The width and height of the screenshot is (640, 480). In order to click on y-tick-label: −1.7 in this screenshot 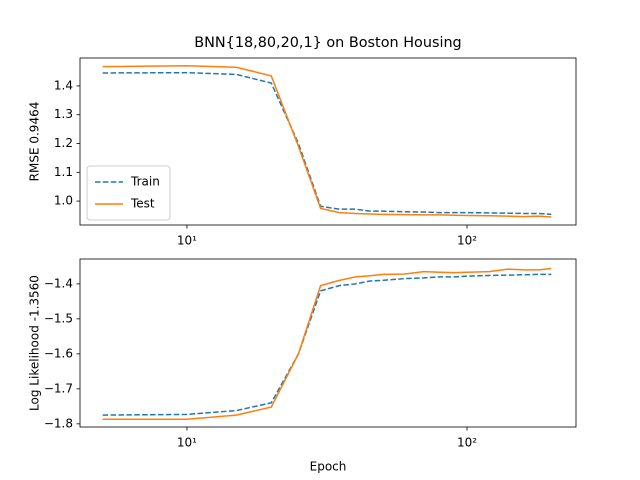, I will do `click(58, 388)`.